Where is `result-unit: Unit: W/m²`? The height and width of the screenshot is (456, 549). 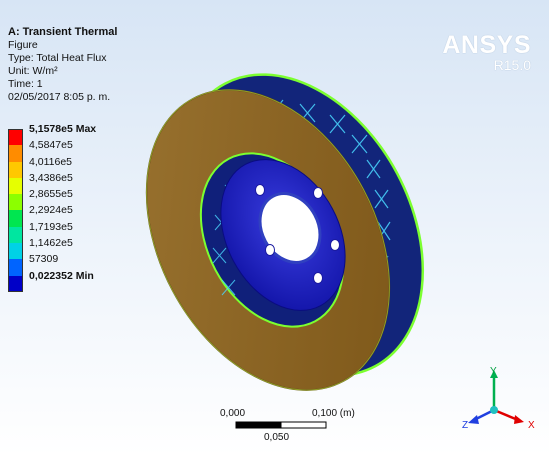 result-unit: Unit: W/m² is located at coordinates (33, 71).